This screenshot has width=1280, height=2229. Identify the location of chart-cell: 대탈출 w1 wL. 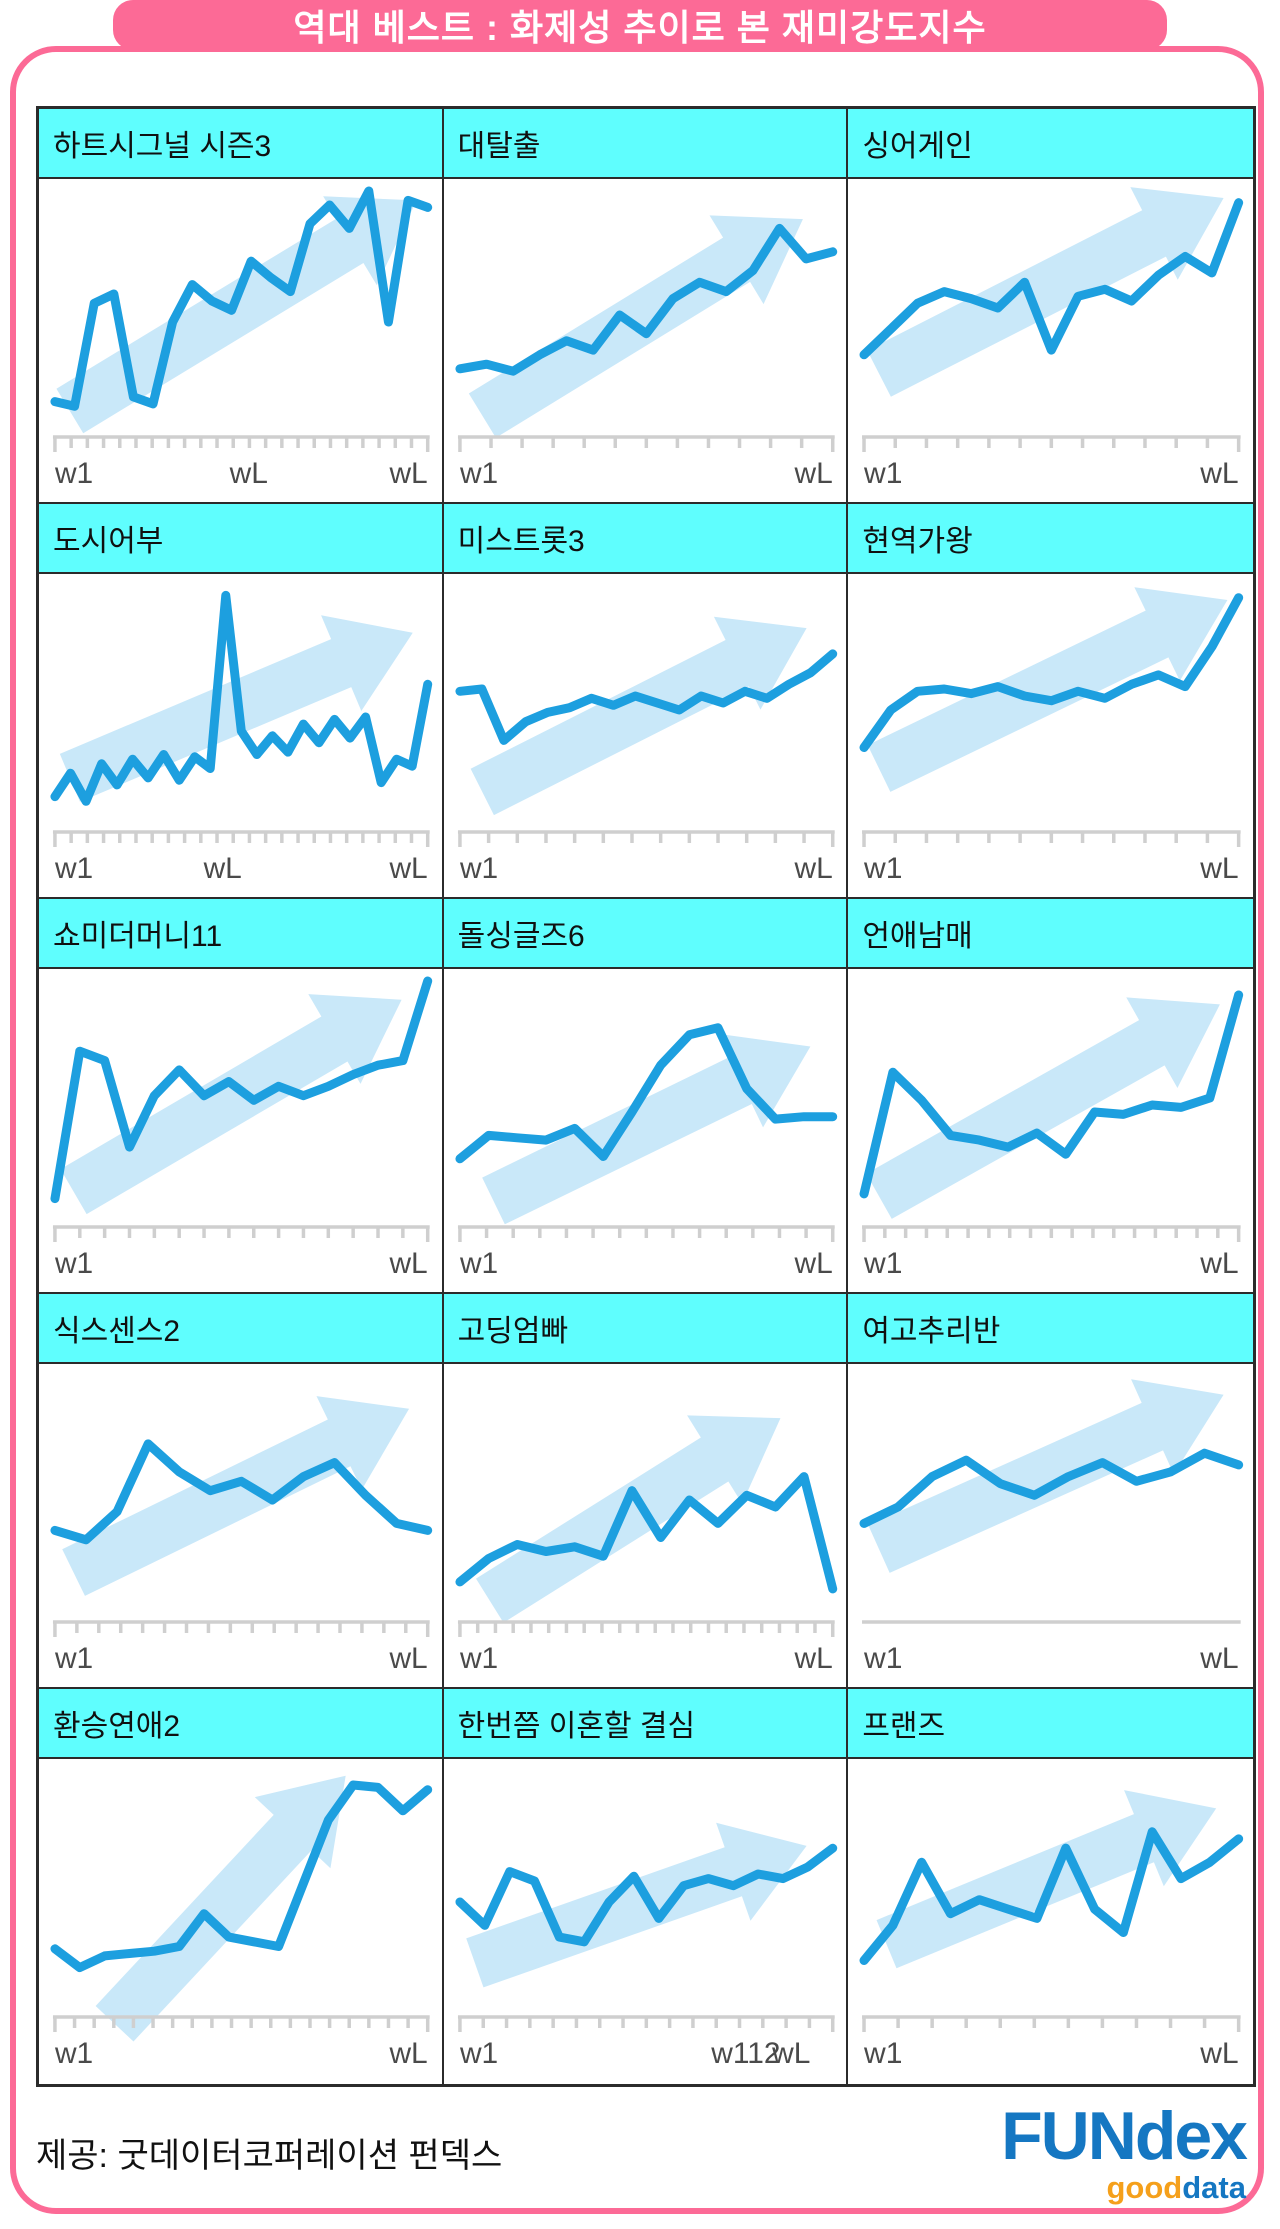
(646, 306).